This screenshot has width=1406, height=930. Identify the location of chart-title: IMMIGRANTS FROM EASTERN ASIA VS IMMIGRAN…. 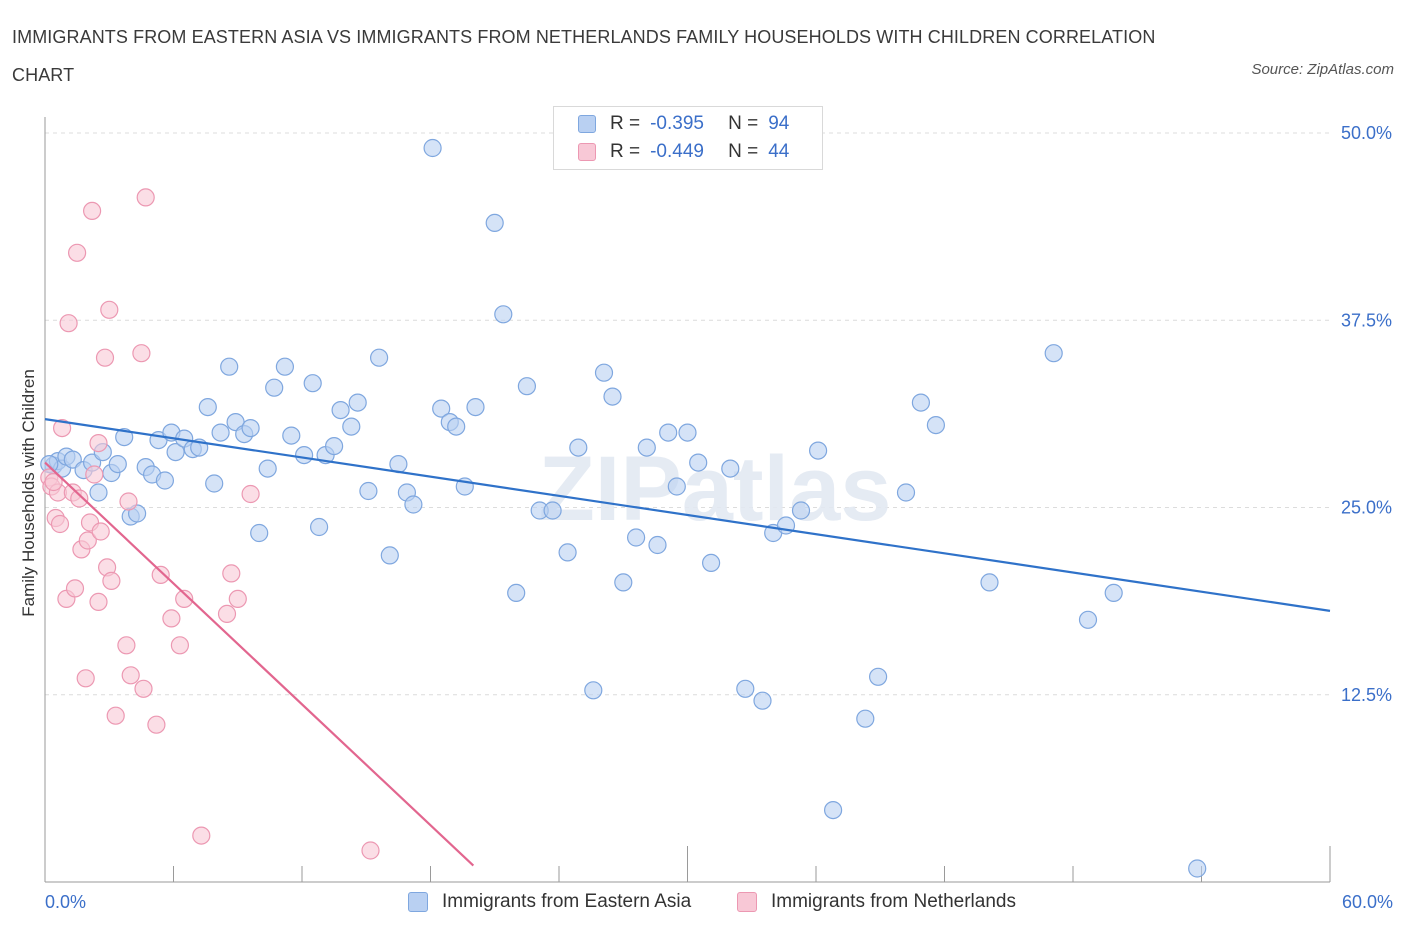
(584, 56).